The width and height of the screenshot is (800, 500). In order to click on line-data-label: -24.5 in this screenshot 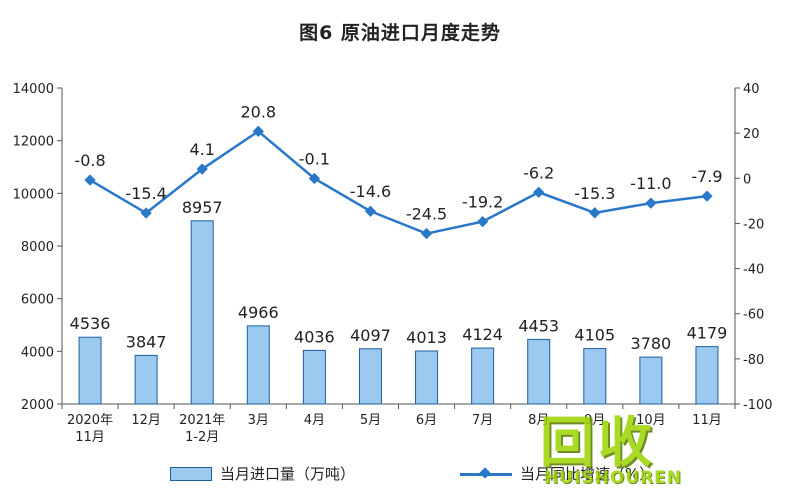, I will do `click(426, 214)`.